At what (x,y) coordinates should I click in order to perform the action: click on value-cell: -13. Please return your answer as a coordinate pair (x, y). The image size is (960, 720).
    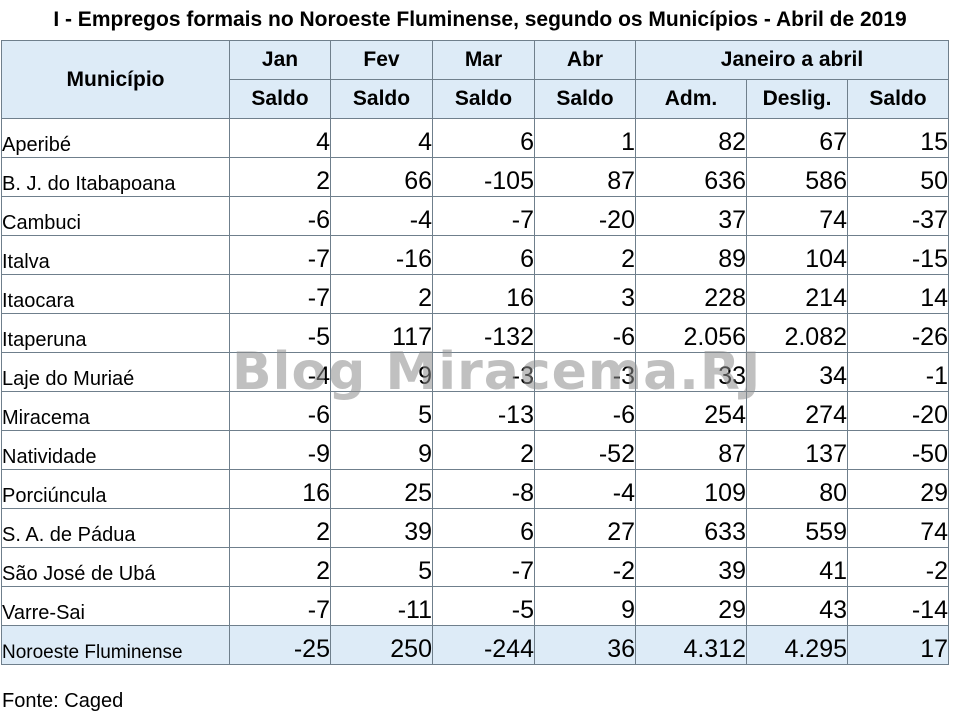
    Looking at the image, I should click on (483, 411).